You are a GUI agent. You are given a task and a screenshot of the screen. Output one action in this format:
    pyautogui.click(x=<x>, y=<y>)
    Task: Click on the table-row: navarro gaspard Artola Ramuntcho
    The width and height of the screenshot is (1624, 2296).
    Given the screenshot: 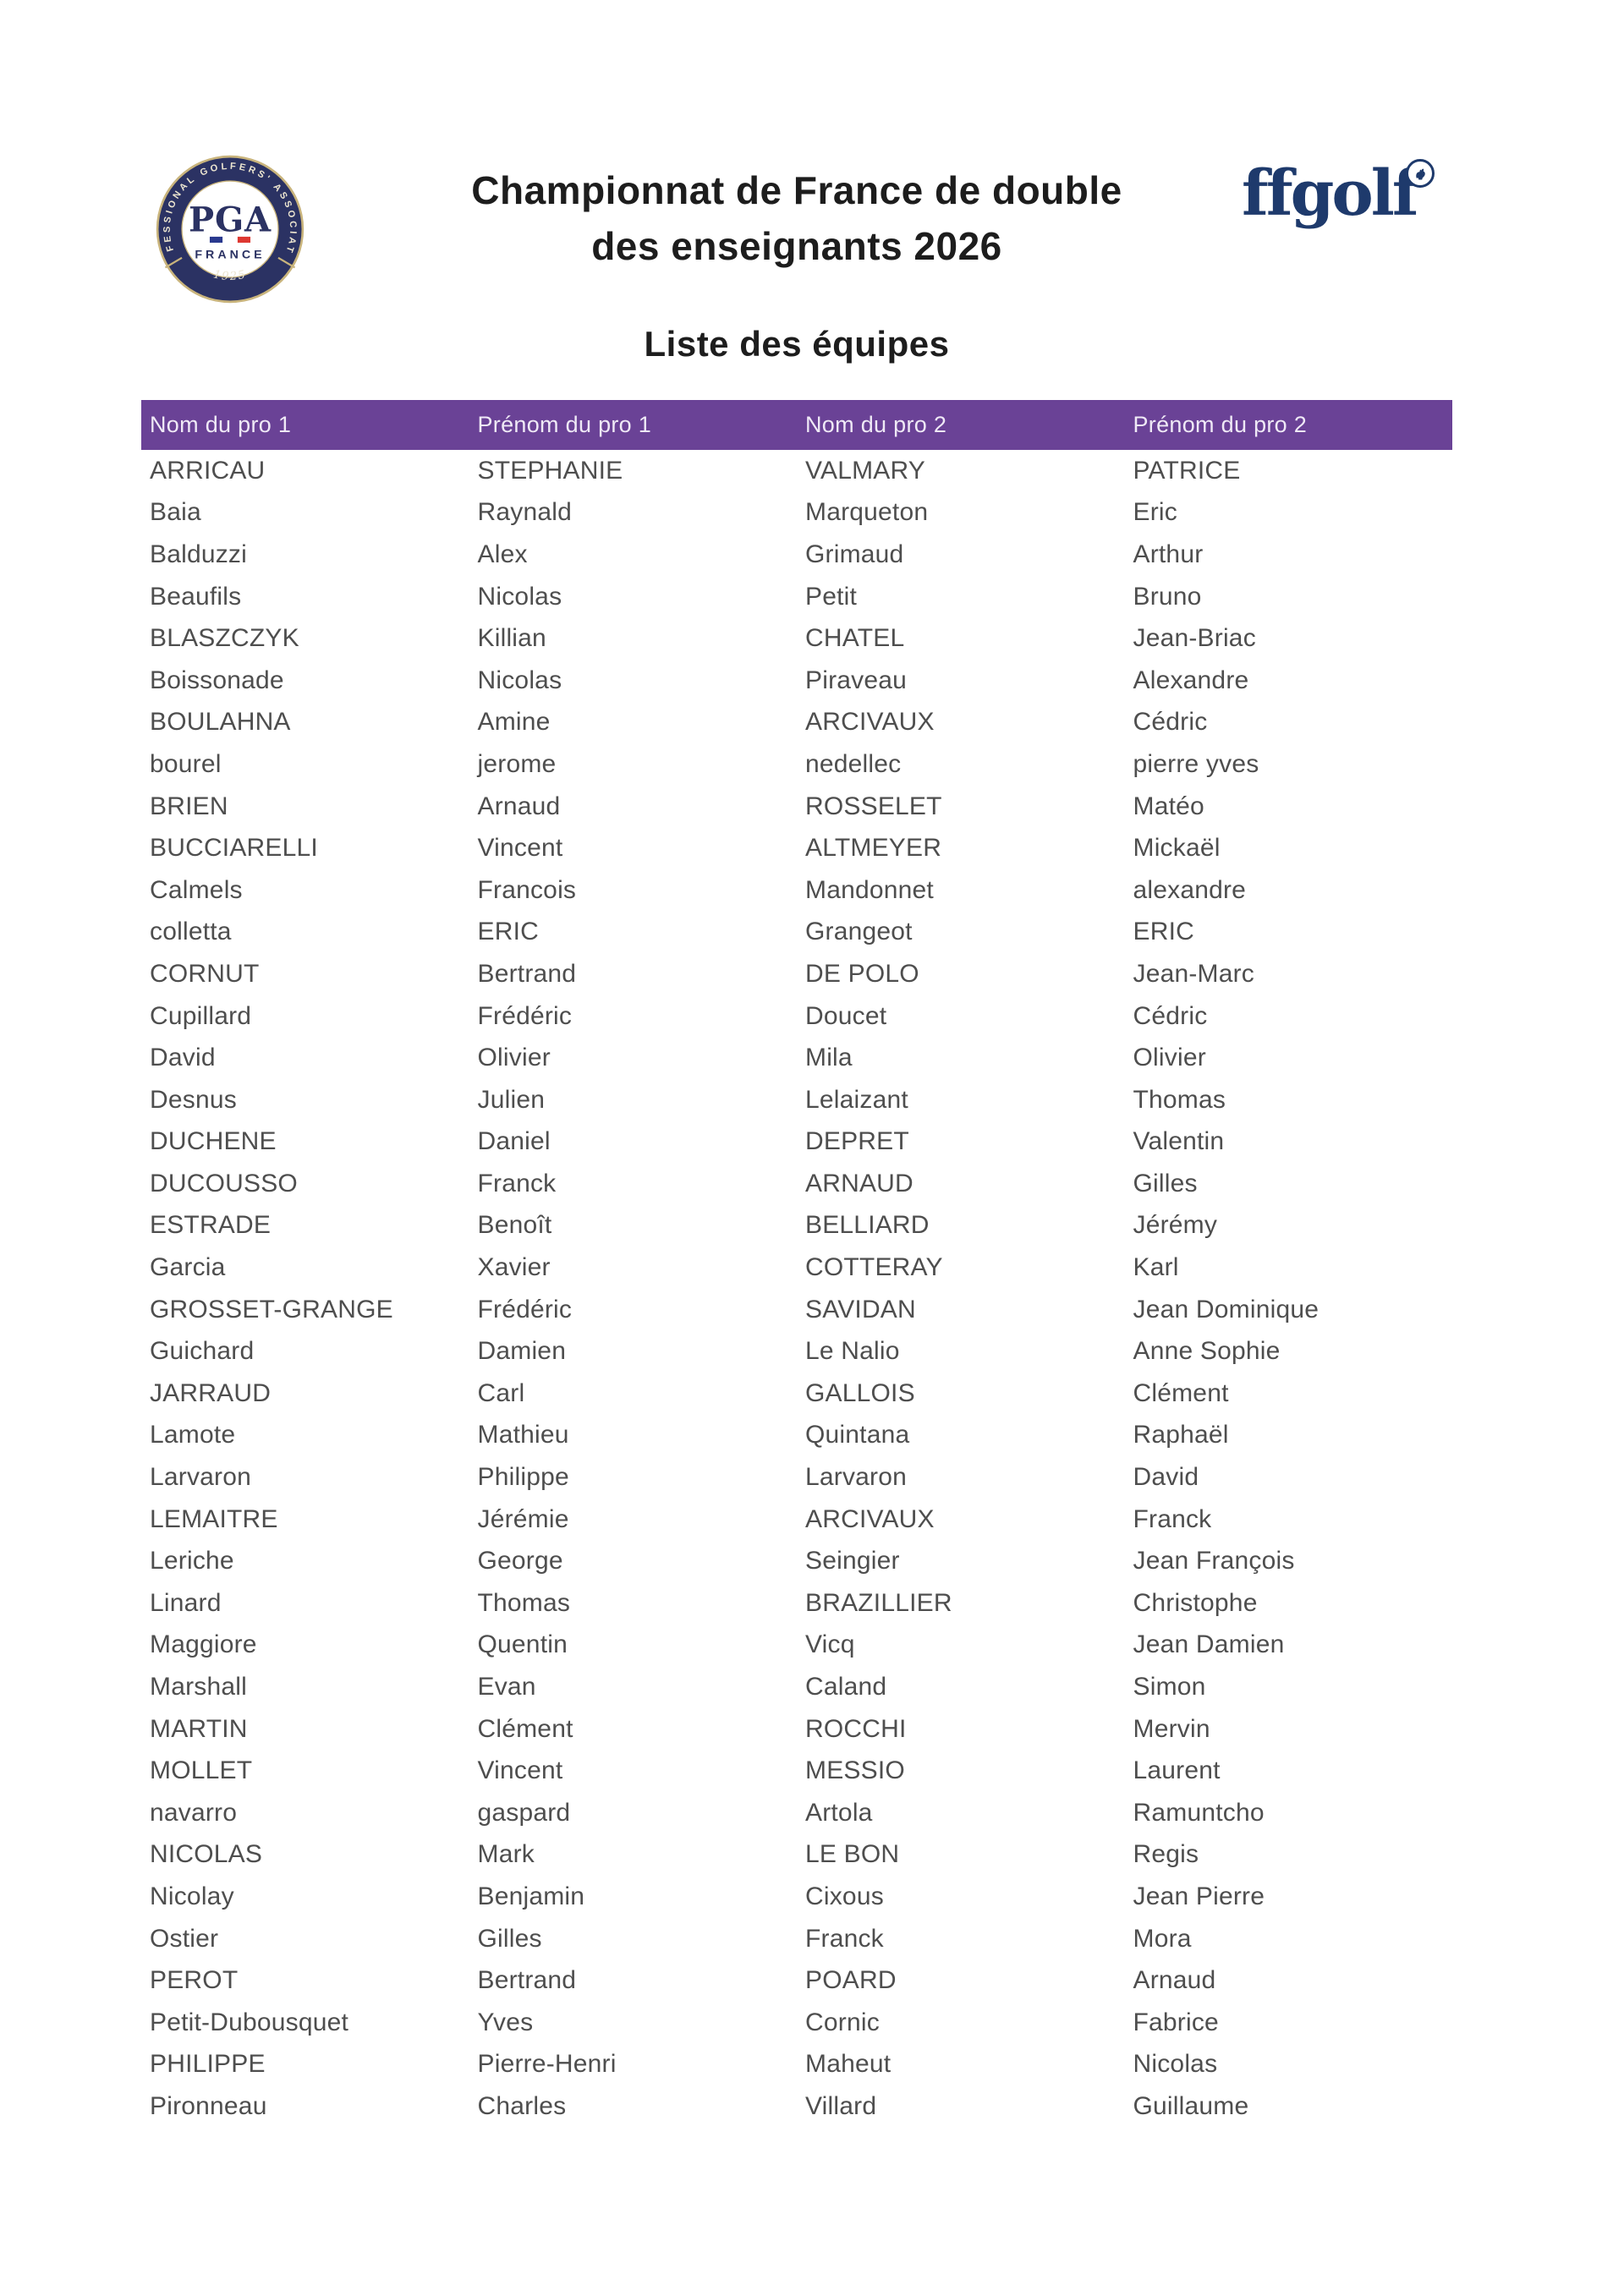 What is the action you would take?
    pyautogui.click(x=797, y=1813)
    